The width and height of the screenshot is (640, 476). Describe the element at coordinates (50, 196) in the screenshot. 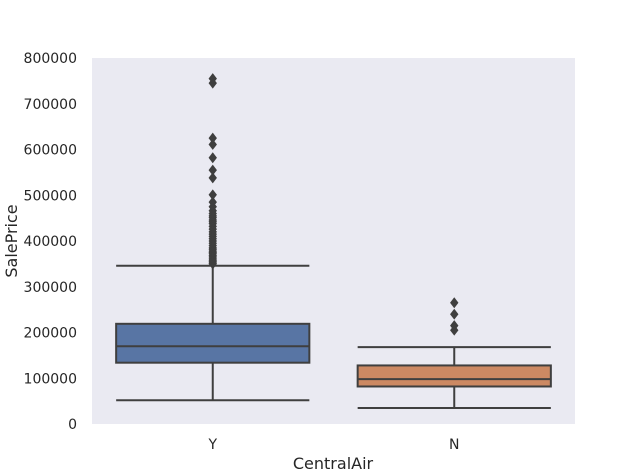

I see `y-tick-label: 500000` at that location.